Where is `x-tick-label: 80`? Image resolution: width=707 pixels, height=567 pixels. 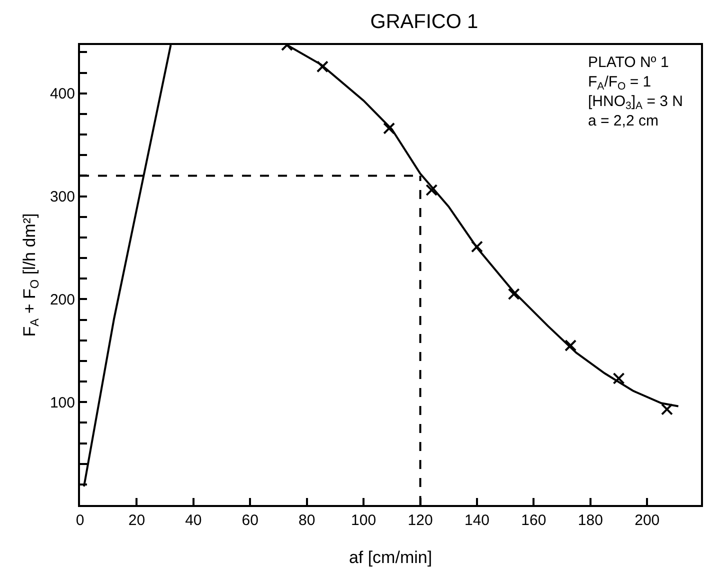
x-tick-label: 80 is located at coordinates (307, 520).